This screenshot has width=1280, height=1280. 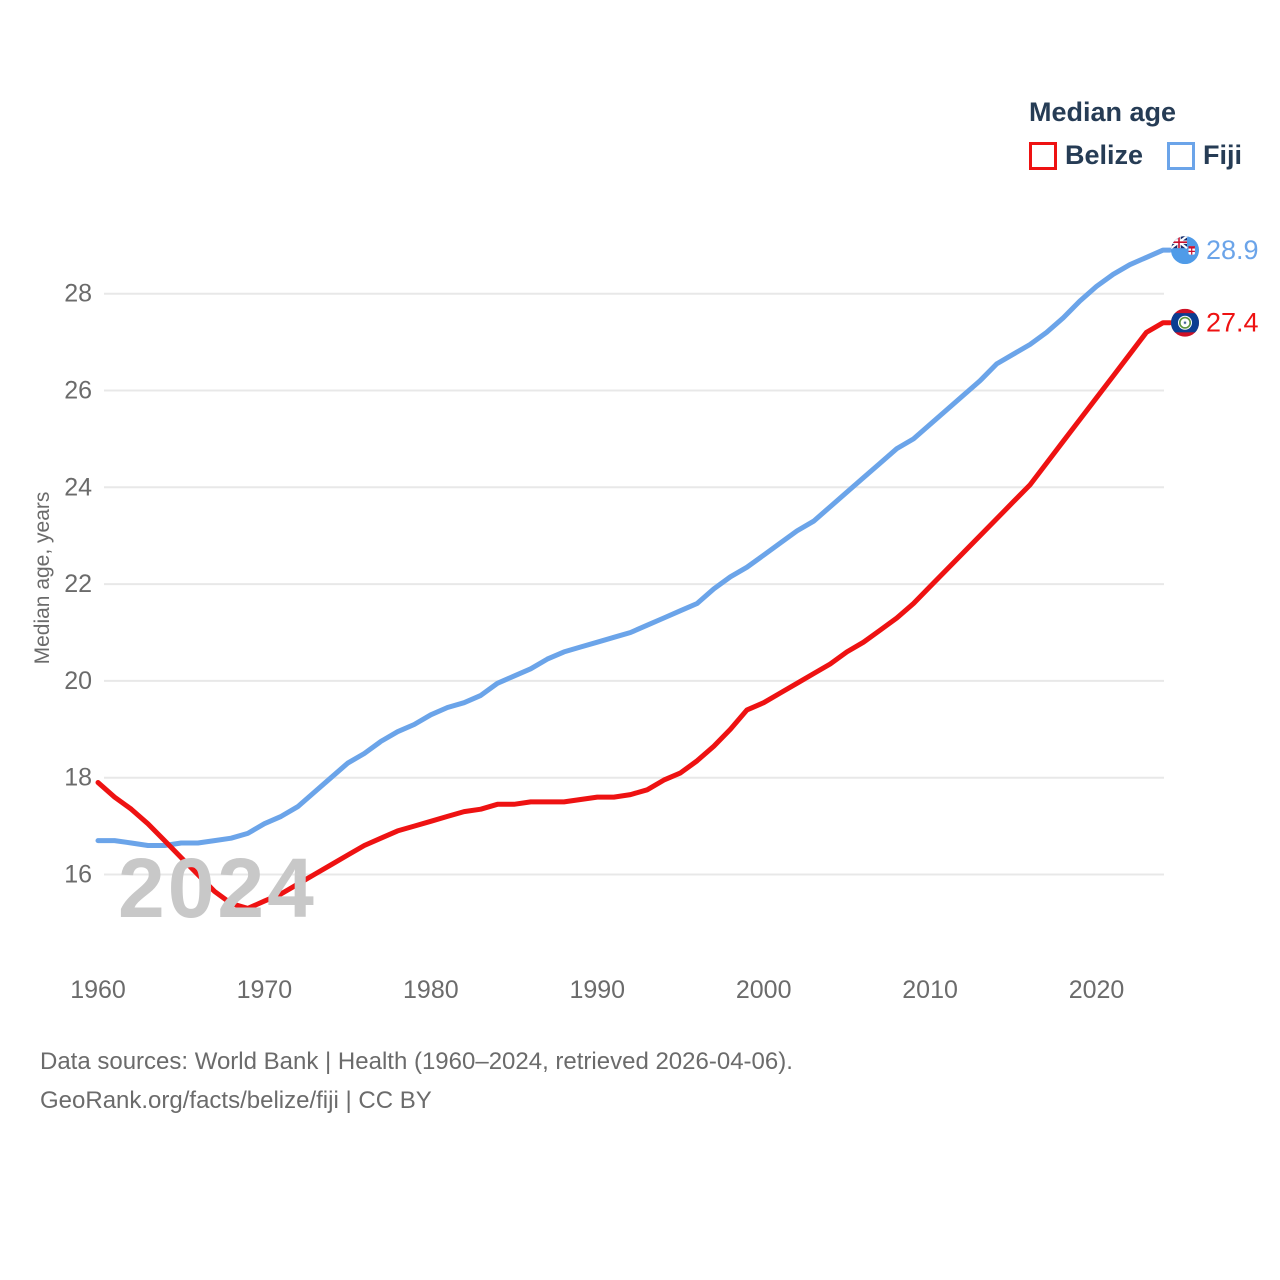 What do you see at coordinates (597, 990) in the screenshot?
I see `x-tick-label: 1990` at bounding box center [597, 990].